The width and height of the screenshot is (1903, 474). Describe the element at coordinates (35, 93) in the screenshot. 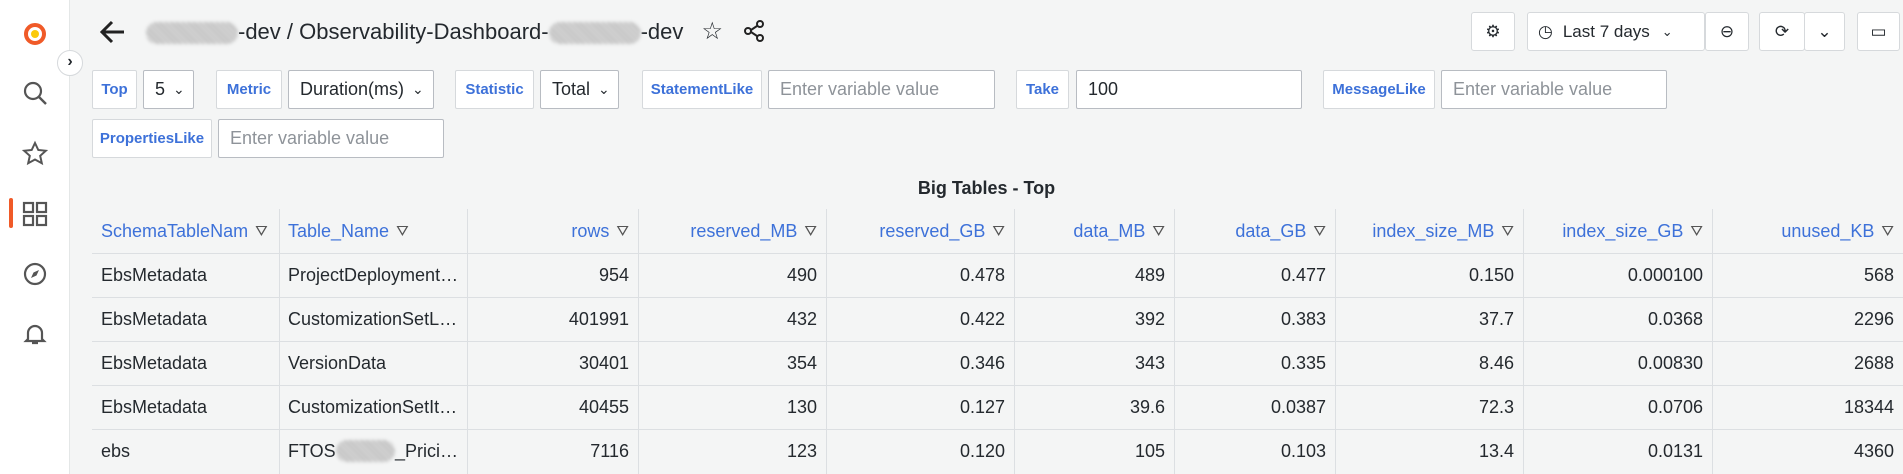

I see `search-icon` at that location.